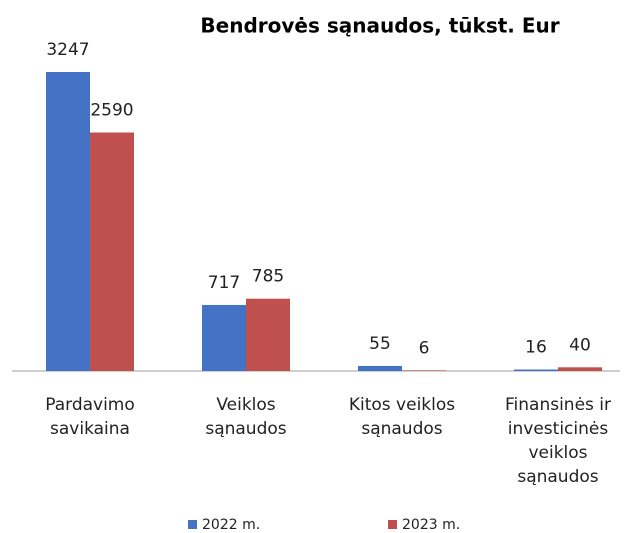 The image size is (625, 533). I want to click on legend-label: 2022 m., so click(231, 525).